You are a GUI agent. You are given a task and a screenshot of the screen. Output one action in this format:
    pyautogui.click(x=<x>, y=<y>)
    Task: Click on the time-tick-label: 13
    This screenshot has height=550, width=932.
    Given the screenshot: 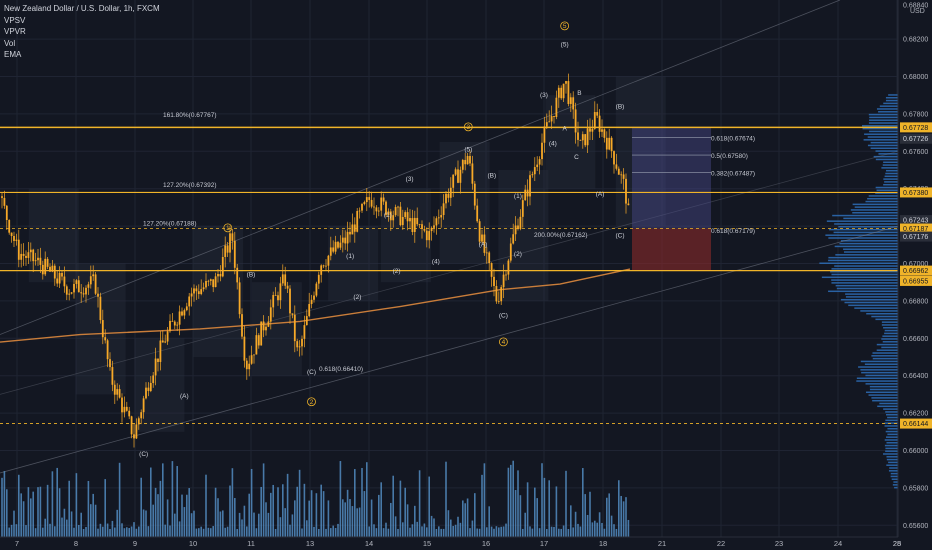 What is the action you would take?
    pyautogui.click(x=310, y=543)
    